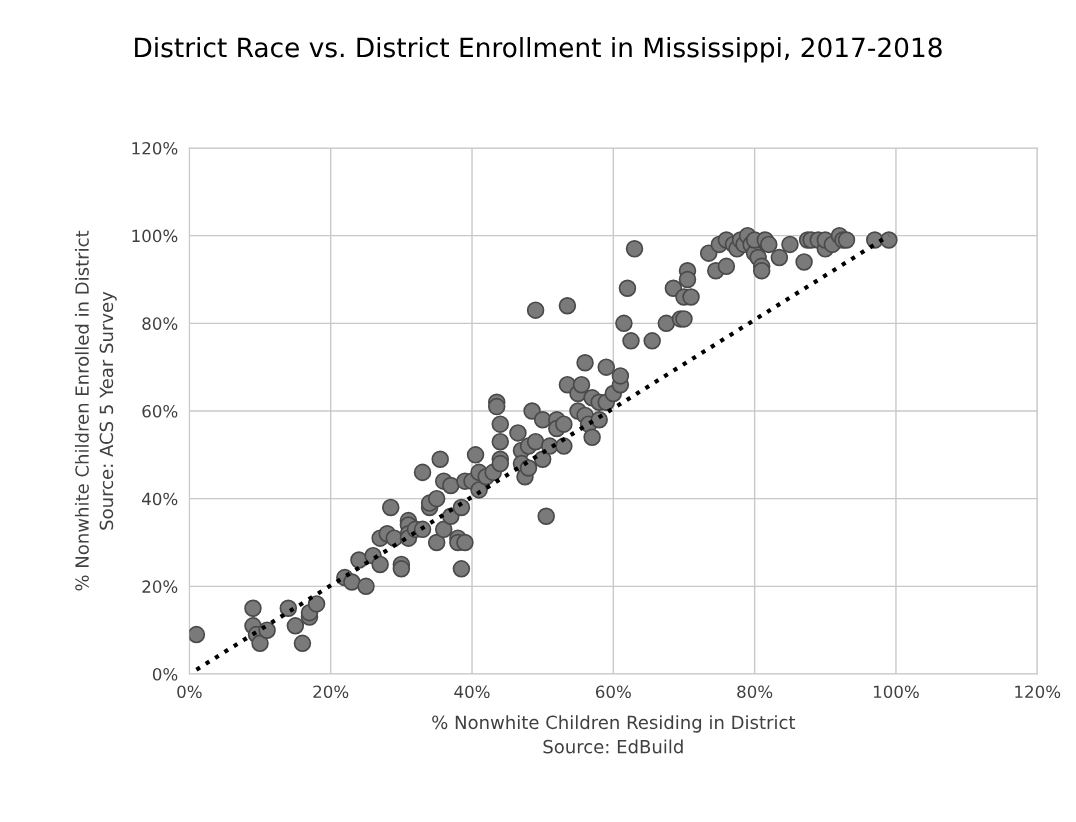  Describe the element at coordinates (160, 586) in the screenshot. I see `y-tick-label: 20%` at that location.